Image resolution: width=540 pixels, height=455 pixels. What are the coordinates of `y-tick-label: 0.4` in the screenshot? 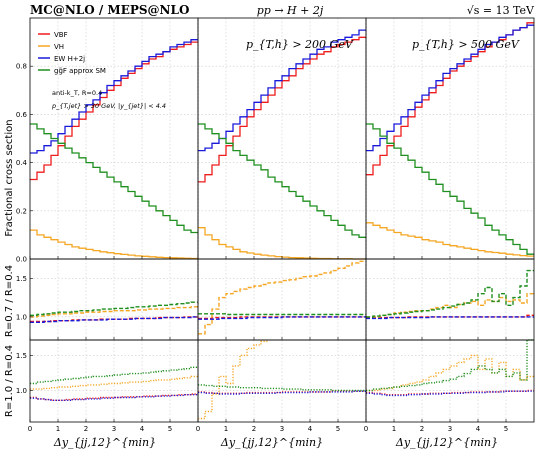 It's located at (22, 163).